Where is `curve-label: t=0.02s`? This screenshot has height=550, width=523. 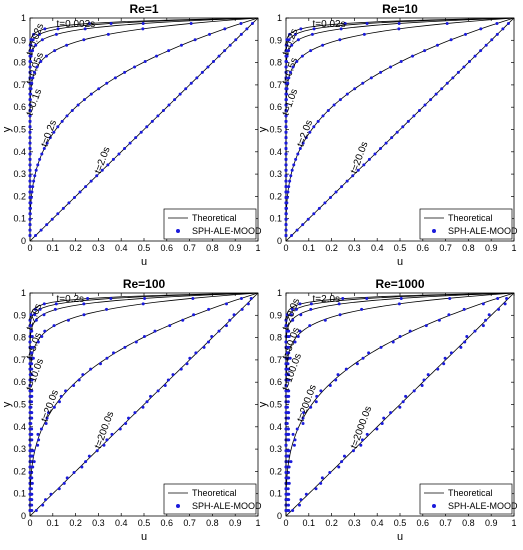
curve-label: t=0.02s is located at coordinates (329, 24).